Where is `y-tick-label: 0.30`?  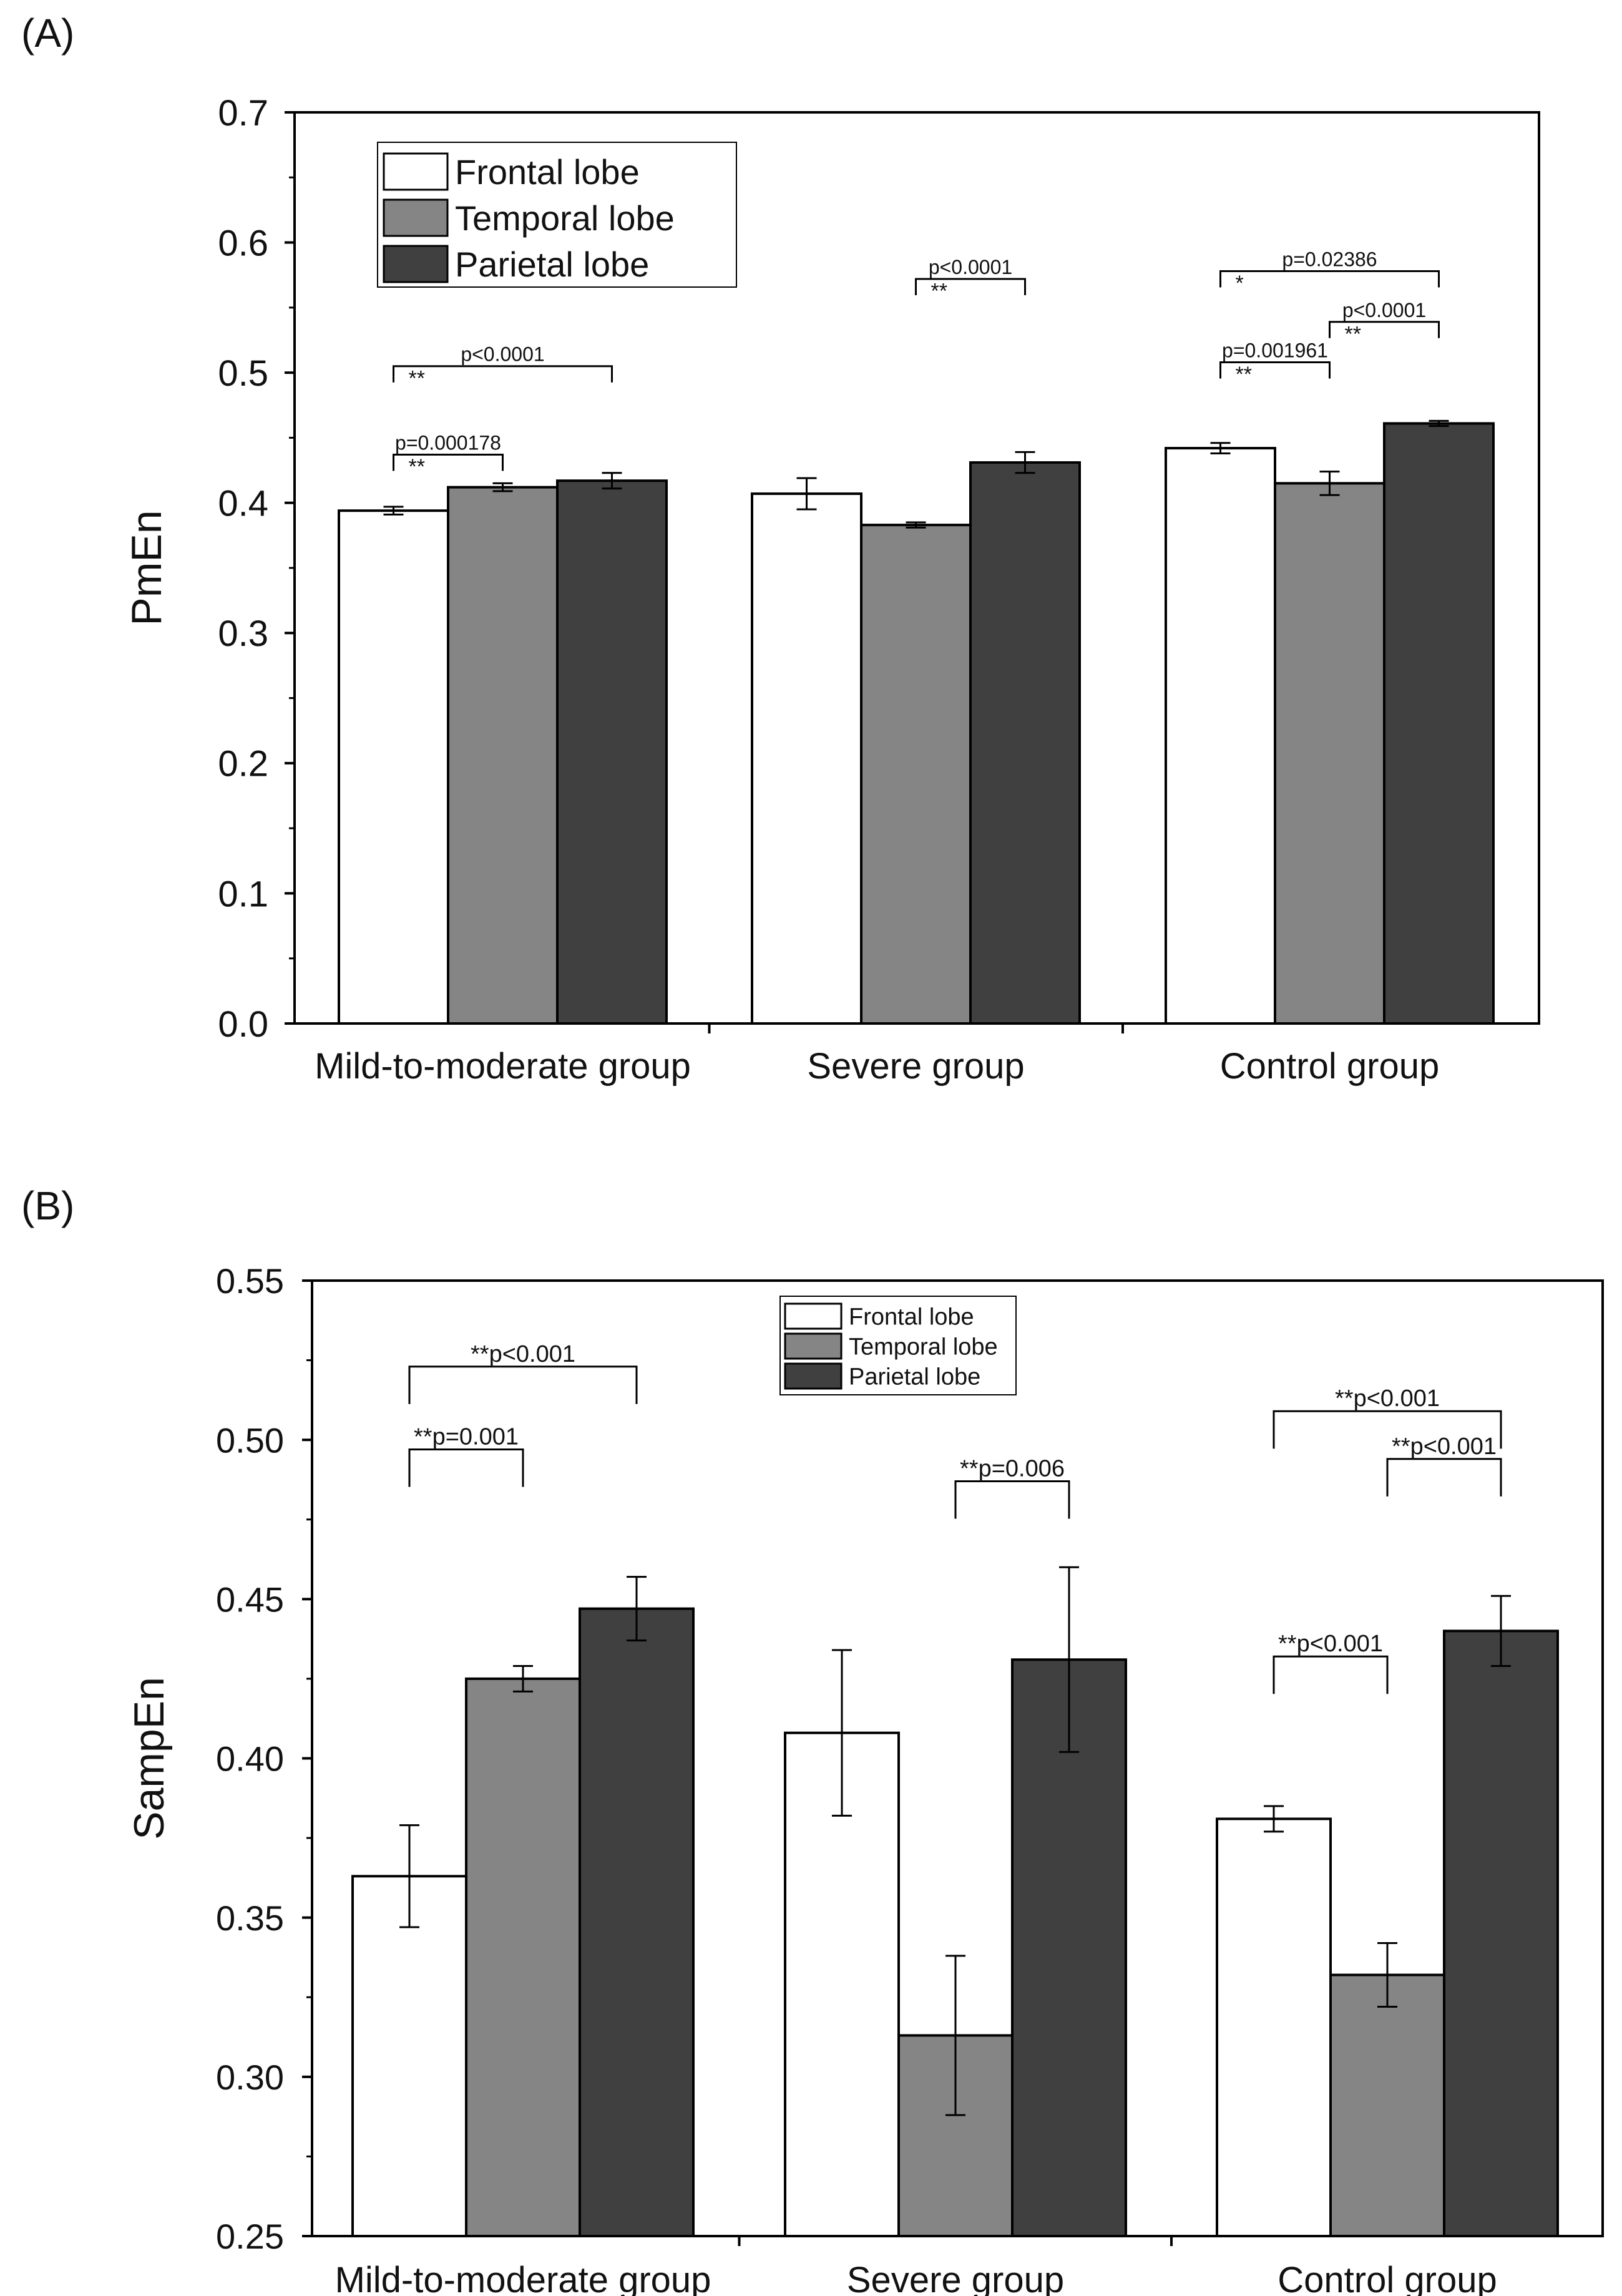
y-tick-label: 0.30 is located at coordinates (250, 2077).